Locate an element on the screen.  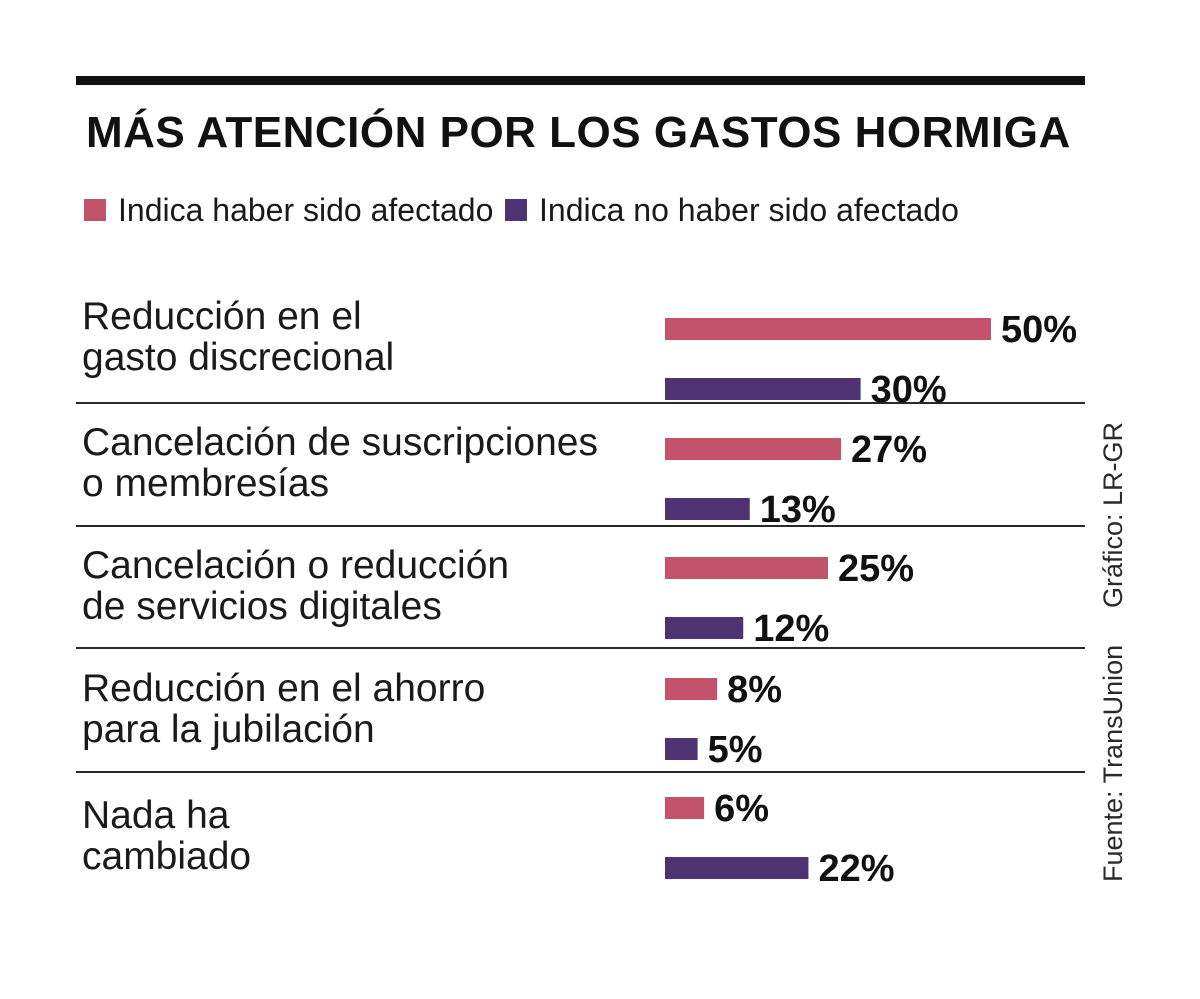
legend-label-not-affected: Indica no haber sido afectado is located at coordinates (749, 209).